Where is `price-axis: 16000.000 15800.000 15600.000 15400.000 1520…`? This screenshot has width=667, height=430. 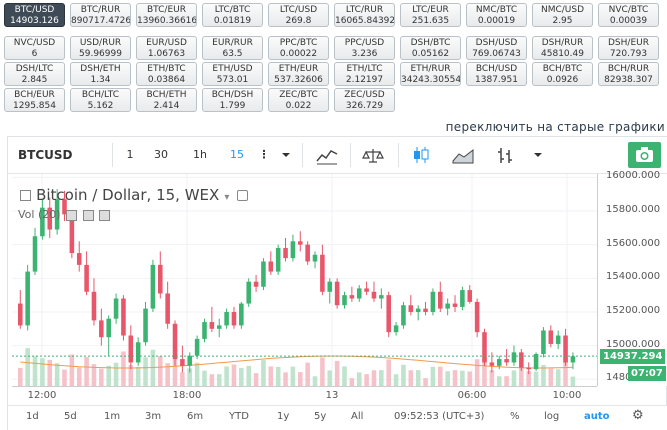 price-axis: 16000.000 15800.000 15600.000 15400.000 1520… is located at coordinates (632, 278).